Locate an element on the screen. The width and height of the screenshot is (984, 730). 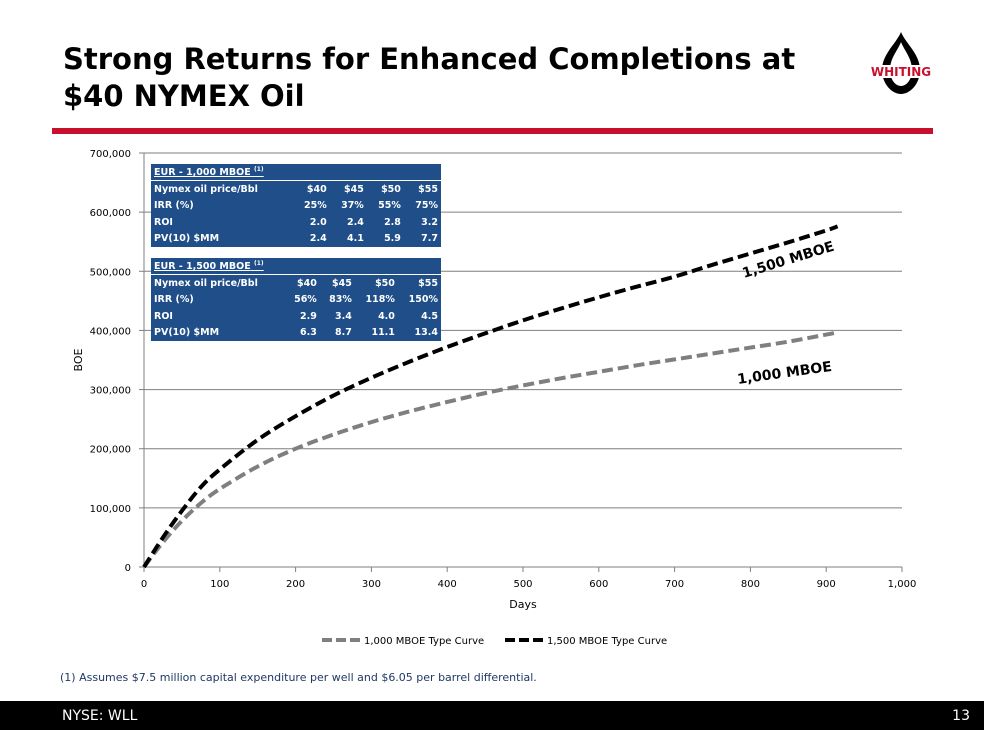
table-row: PV(10) $MM 2.4 4.1 5.9 7.7 is located at coordinates (296, 239).